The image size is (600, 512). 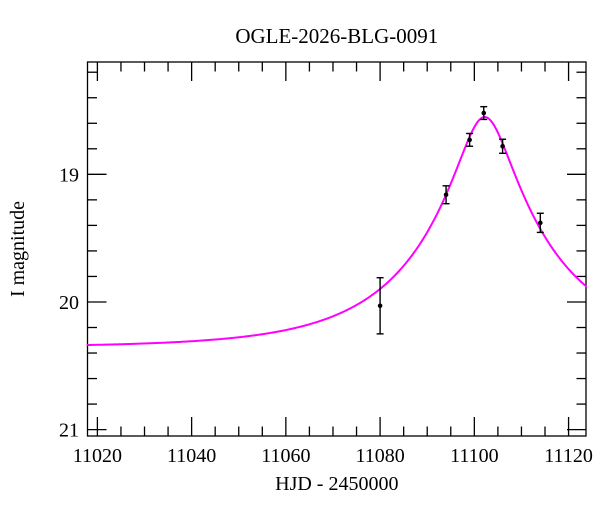 What do you see at coordinates (97, 456) in the screenshot?
I see `x-tick-label: 11020` at bounding box center [97, 456].